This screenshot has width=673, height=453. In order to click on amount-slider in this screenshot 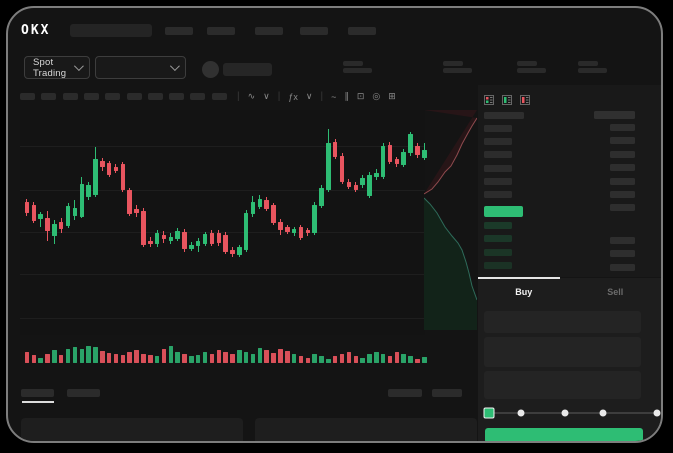, I will do `click(572, 413)`.